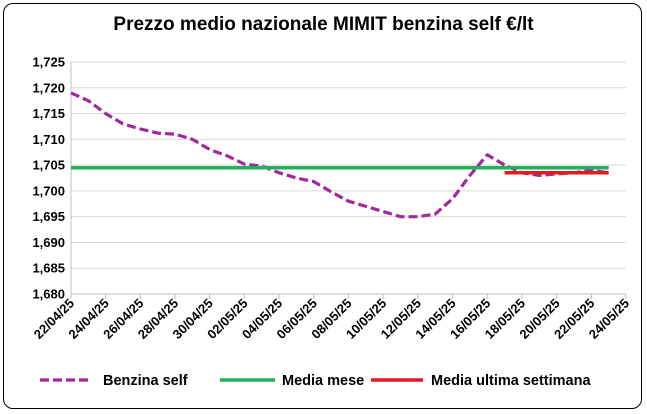 The width and height of the screenshot is (647, 414). What do you see at coordinates (48, 113) in the screenshot?
I see `y-tick-label: 1,715` at bounding box center [48, 113].